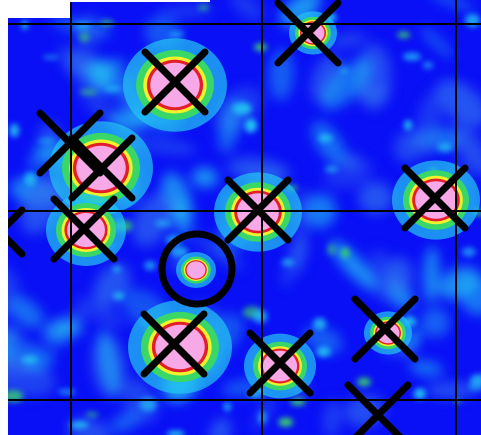 The height and width of the screenshot is (435, 481). I want to click on circle-marker, so click(197, 269).